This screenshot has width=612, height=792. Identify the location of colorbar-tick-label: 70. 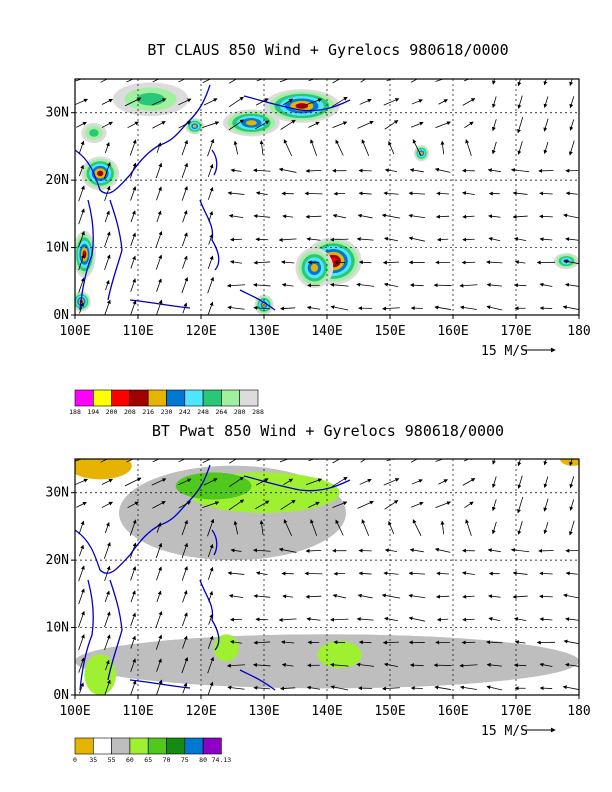
(167, 760).